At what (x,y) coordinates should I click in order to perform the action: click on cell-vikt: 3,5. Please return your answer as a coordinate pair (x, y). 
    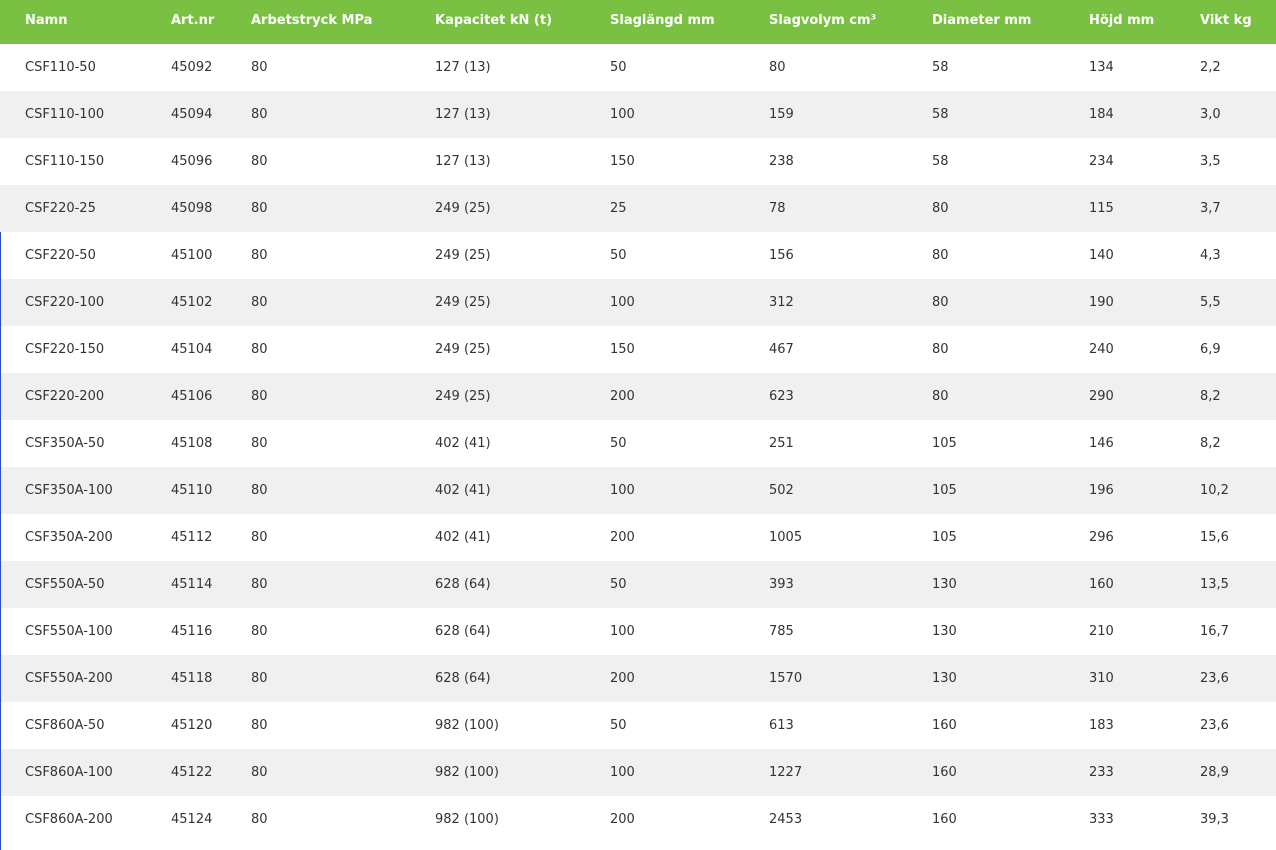
    Looking at the image, I should click on (1238, 161).